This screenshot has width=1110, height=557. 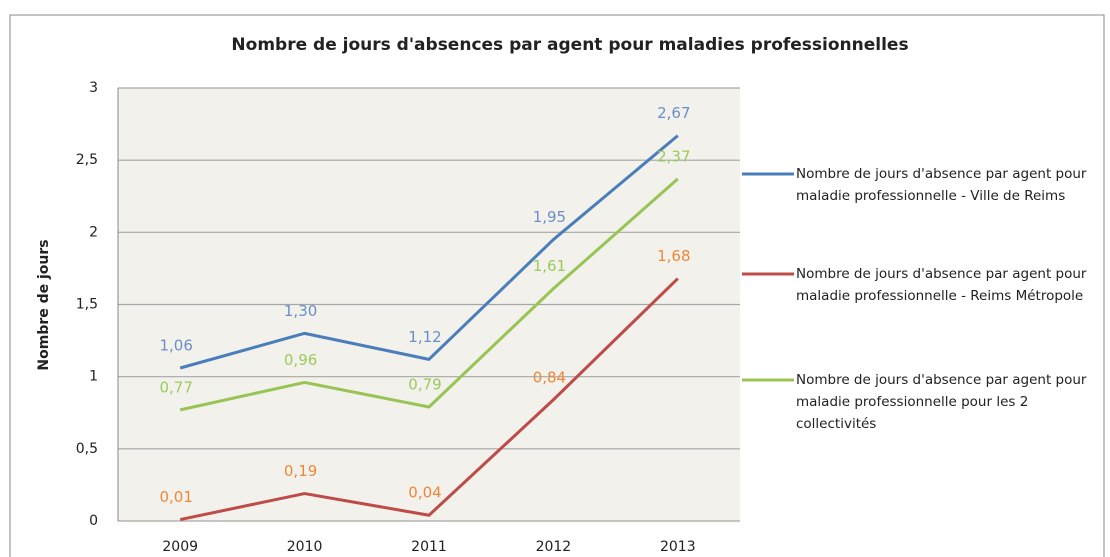 What do you see at coordinates (424, 384) in the screenshot?
I see `data-label: 0,79` at bounding box center [424, 384].